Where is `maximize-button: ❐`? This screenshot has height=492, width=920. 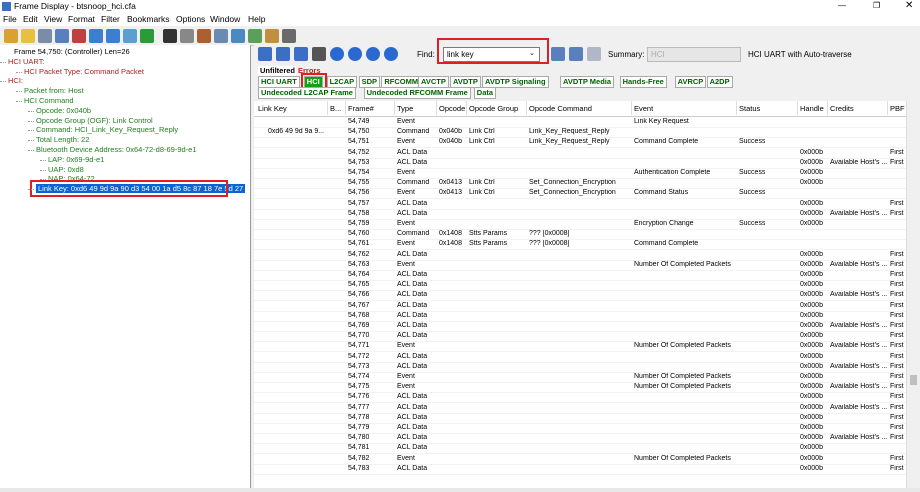 maximize-button: ❐ is located at coordinates (877, 5).